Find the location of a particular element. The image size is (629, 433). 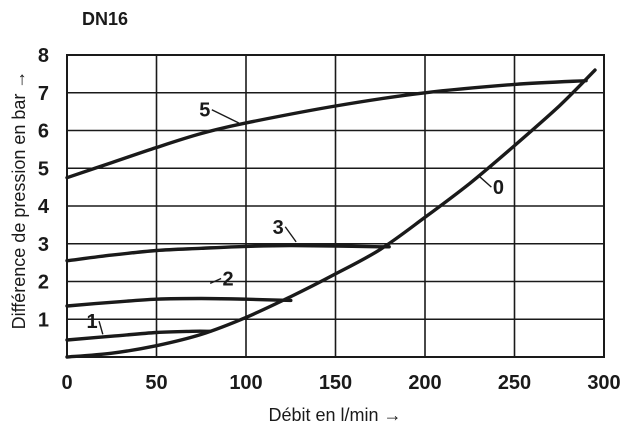

x-tick-label-3: 150 is located at coordinates (335, 383).